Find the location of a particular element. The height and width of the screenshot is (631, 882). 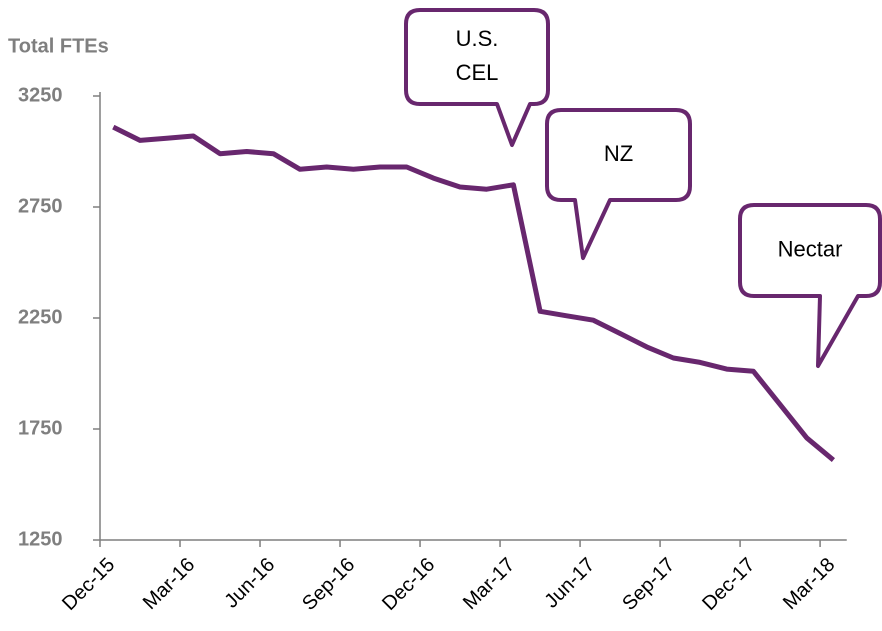

callout-text: CEL is located at coordinates (477, 72).